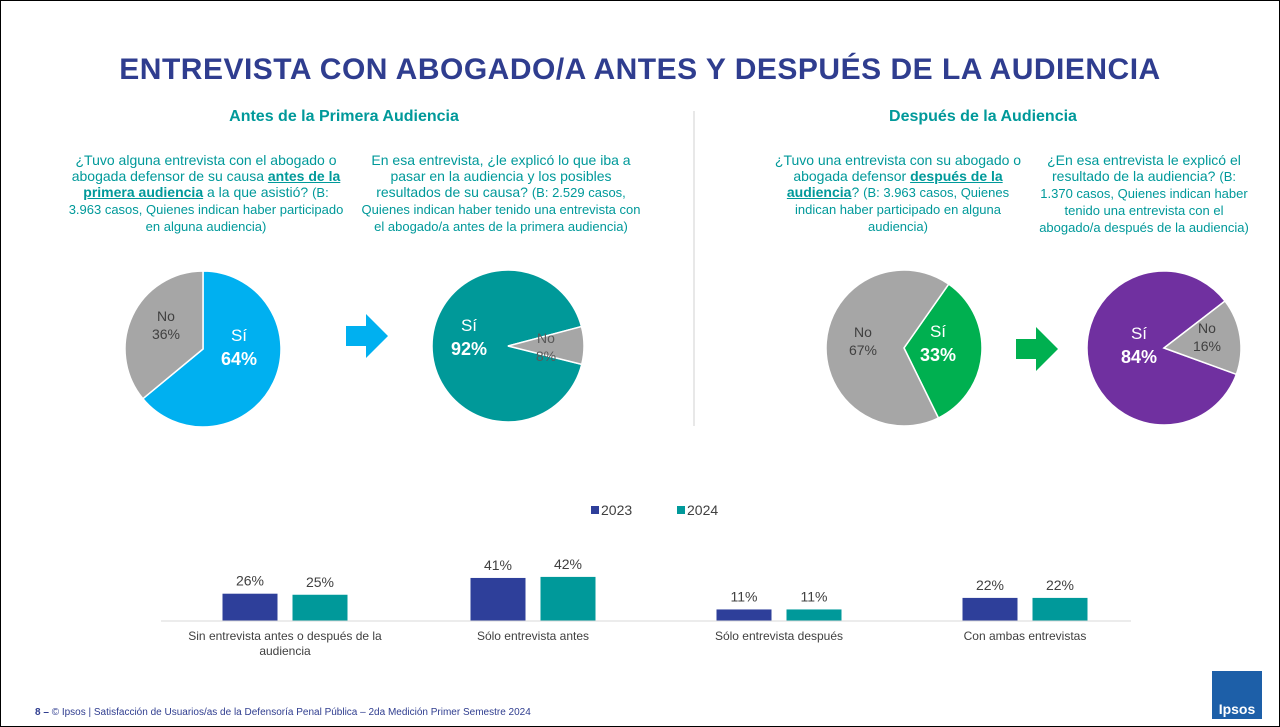 The width and height of the screenshot is (1280, 727). Describe the element at coordinates (344, 116) in the screenshot. I see `section-title: Antes de la Primera Audiencia` at that location.